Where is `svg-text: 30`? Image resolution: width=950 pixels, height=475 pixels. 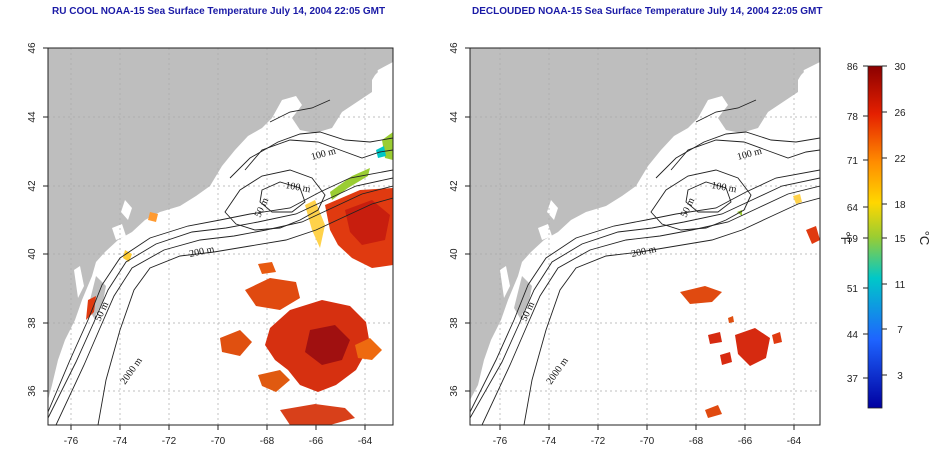
svg-text: 30 is located at coordinates (900, 67).